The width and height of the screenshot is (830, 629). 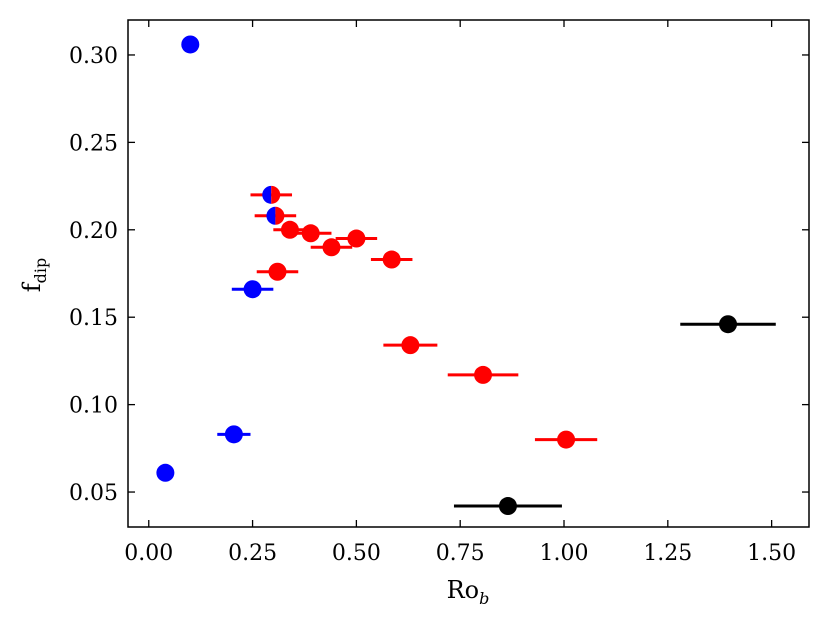 I want to click on x-axis-label: Rob, so click(x=468, y=592).